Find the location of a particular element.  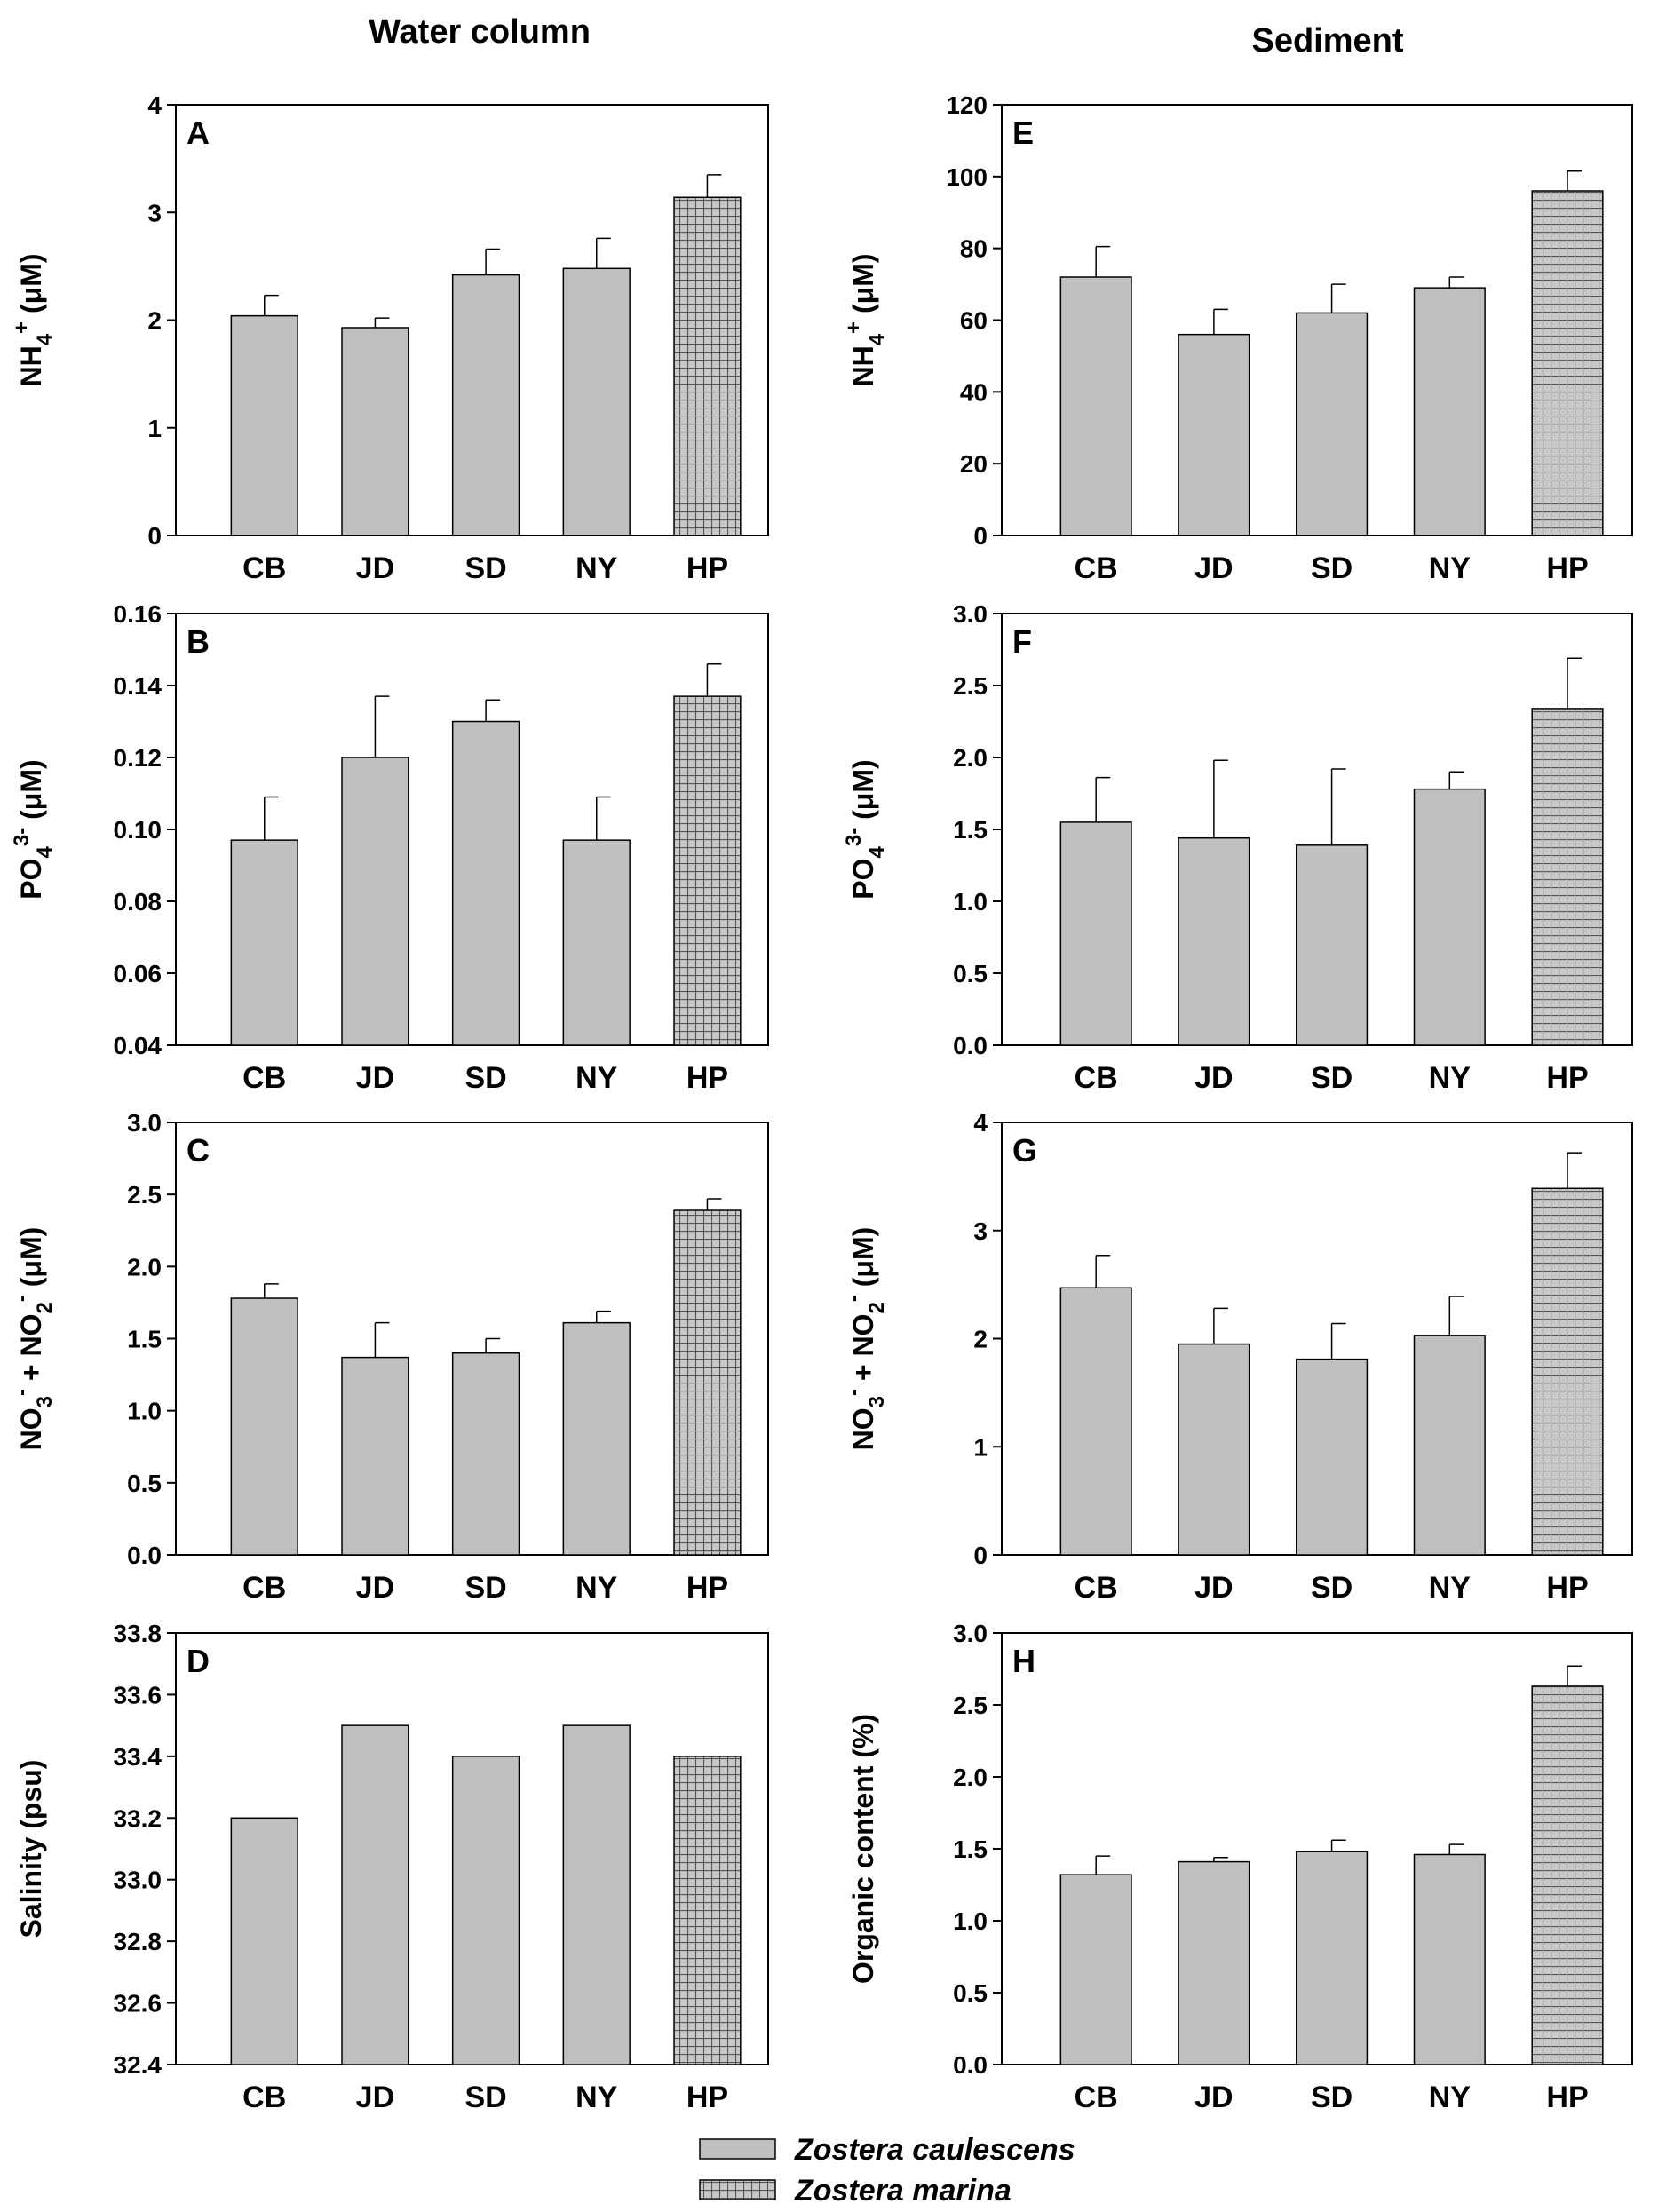

bar-d-cb is located at coordinates (264, 1941).